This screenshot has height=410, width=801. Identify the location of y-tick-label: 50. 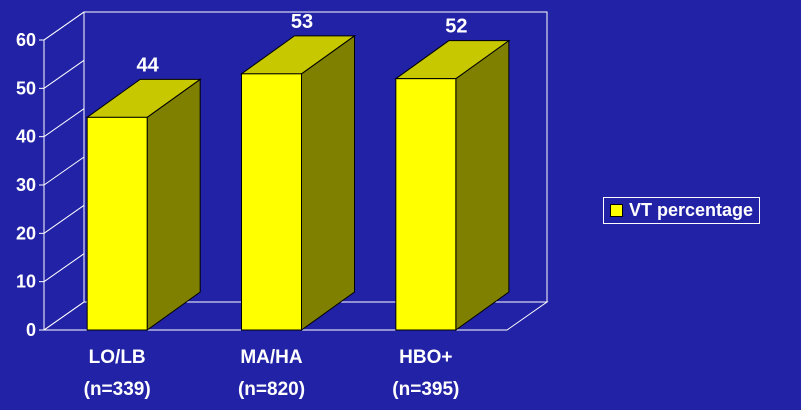
(26, 88).